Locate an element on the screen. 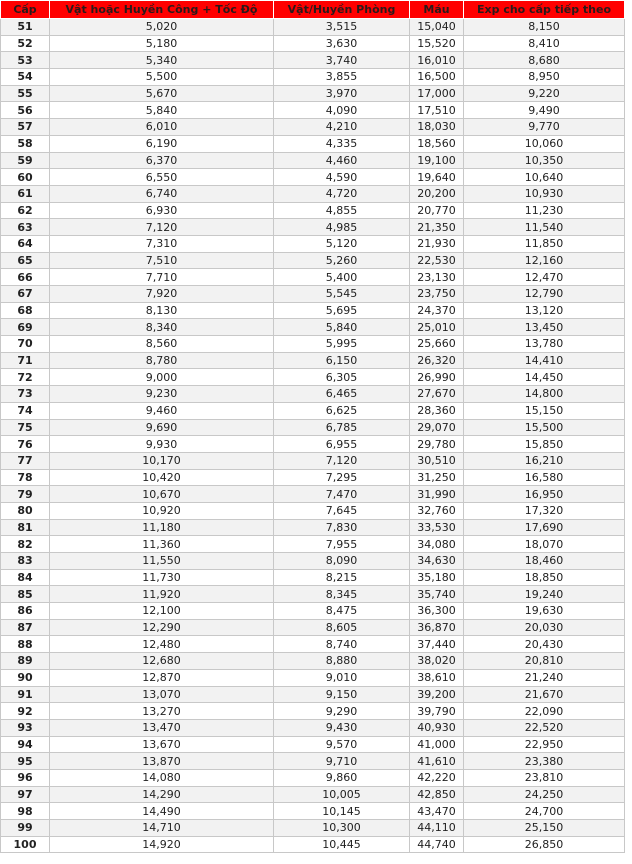 Image resolution: width=632 pixels, height=864 pixels. cell-exp-next-level: 11,540 is located at coordinates (544, 227).